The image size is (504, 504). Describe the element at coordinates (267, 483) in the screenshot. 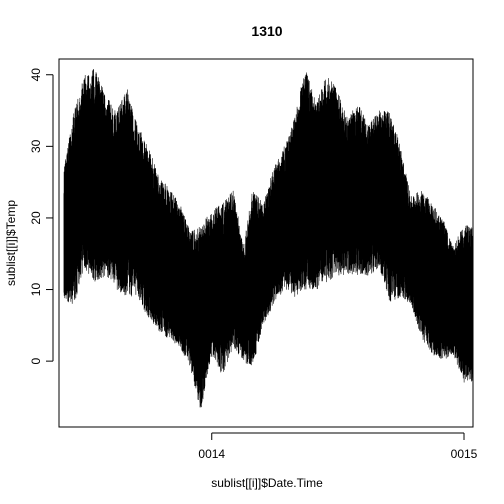

I see `x-axis-label: sublist[[i]]$Date.Time` at that location.